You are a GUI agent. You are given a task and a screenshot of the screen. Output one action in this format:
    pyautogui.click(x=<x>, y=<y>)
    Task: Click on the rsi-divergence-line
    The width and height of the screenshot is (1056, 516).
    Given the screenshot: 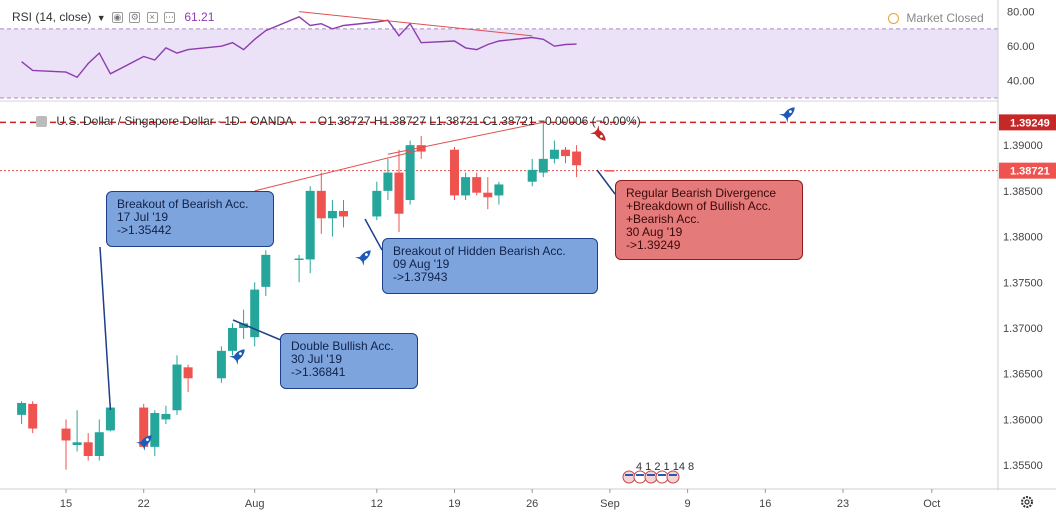 What is the action you would take?
    pyautogui.click(x=416, y=24)
    